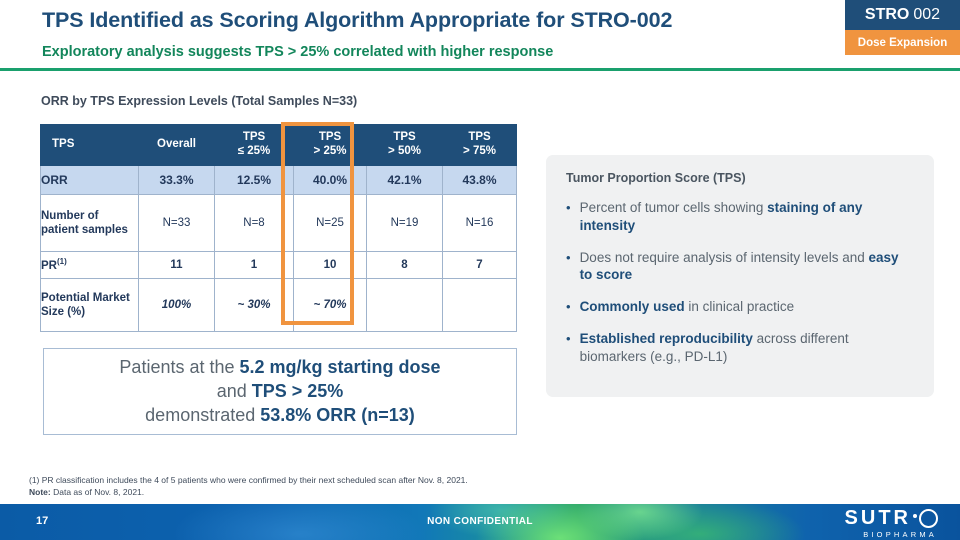 Image resolution: width=960 pixels, height=540 pixels. What do you see at coordinates (176, 305) in the screenshot?
I see `cell-pm-overall: 100%` at bounding box center [176, 305].